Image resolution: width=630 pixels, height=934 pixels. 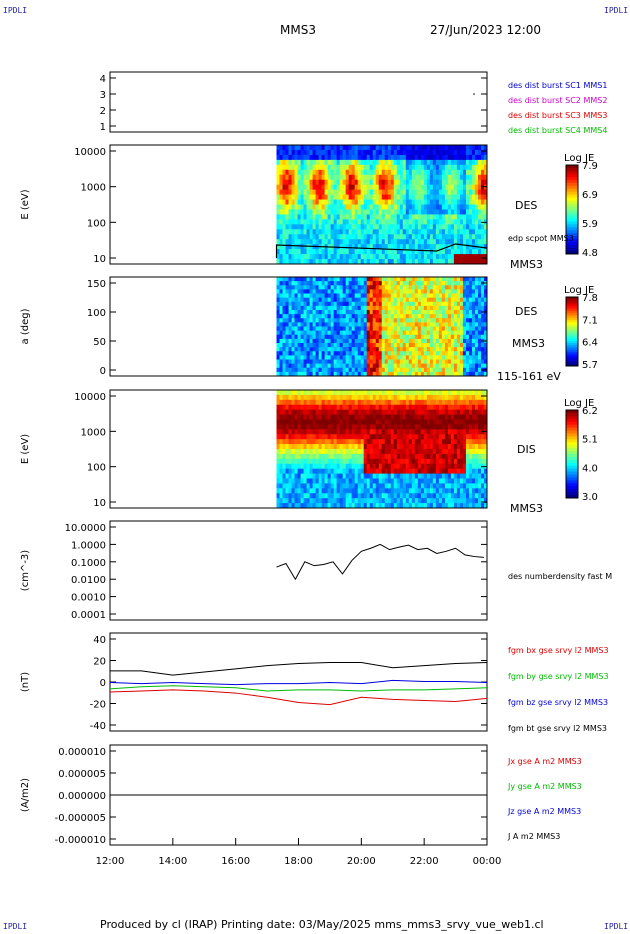 I want to click on colorbar-step, so click(x=572, y=175).